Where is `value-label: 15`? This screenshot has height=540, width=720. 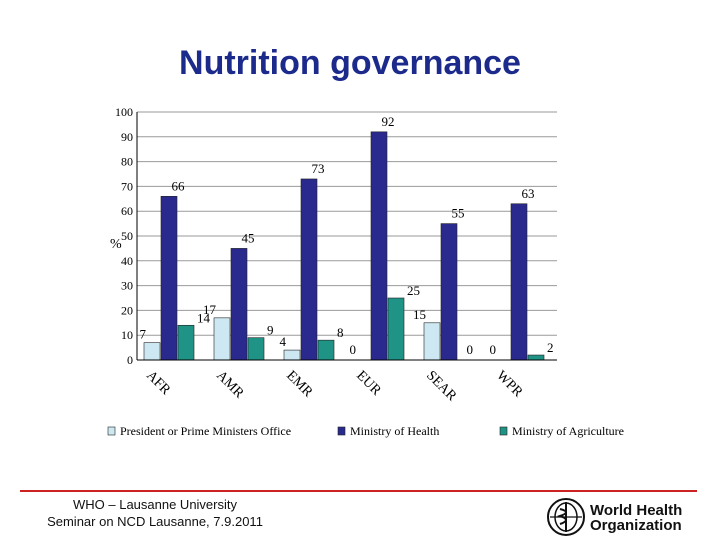 value-label: 15 is located at coordinates (419, 314).